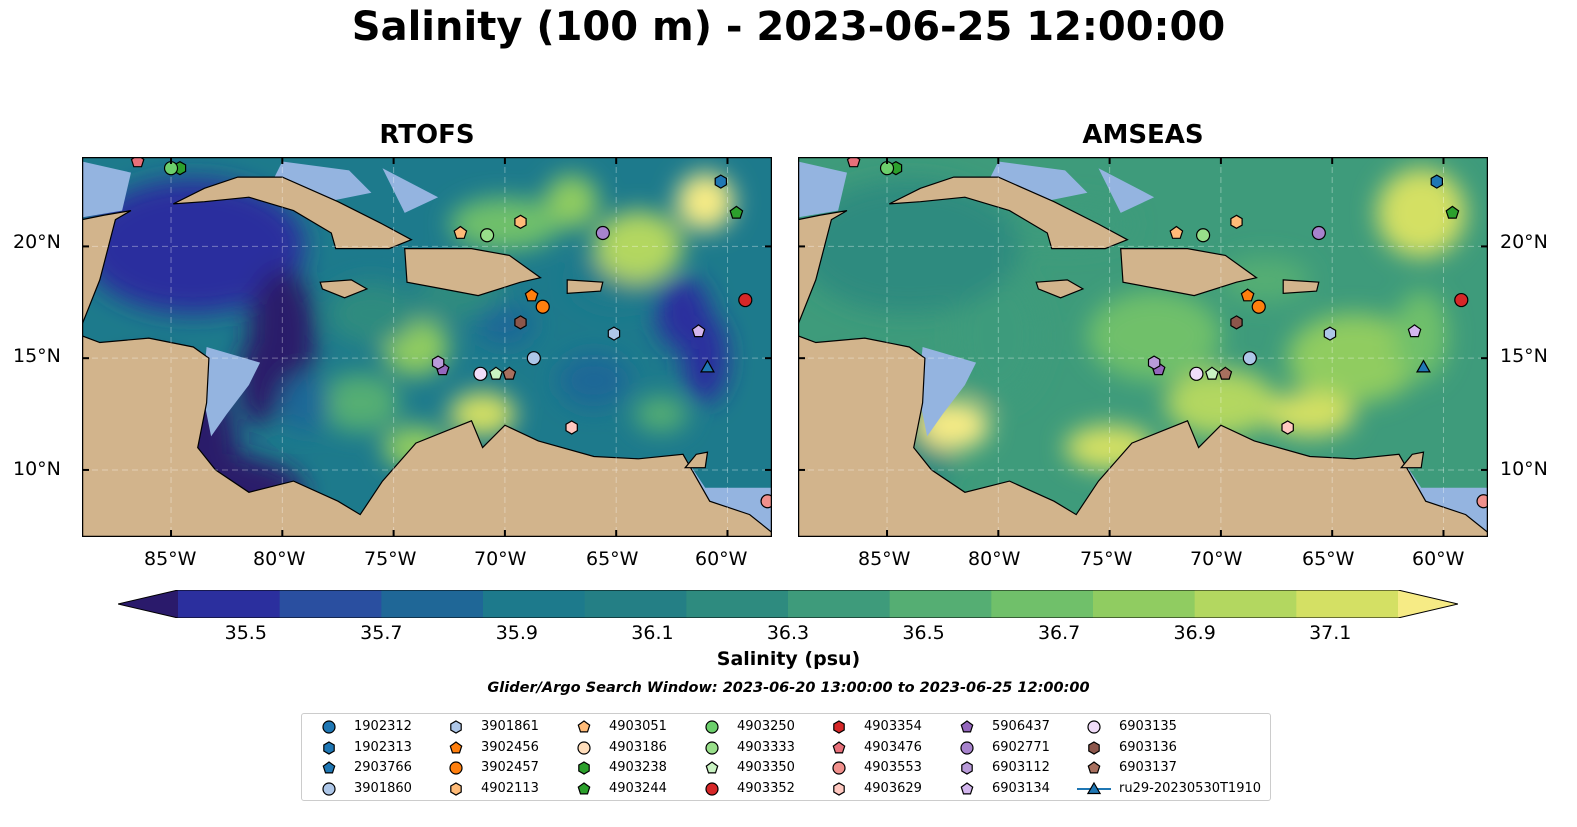 This screenshot has height=827, width=1577. What do you see at coordinates (245, 633) in the screenshot?
I see `colorbar-tick-label: 35.5` at bounding box center [245, 633].